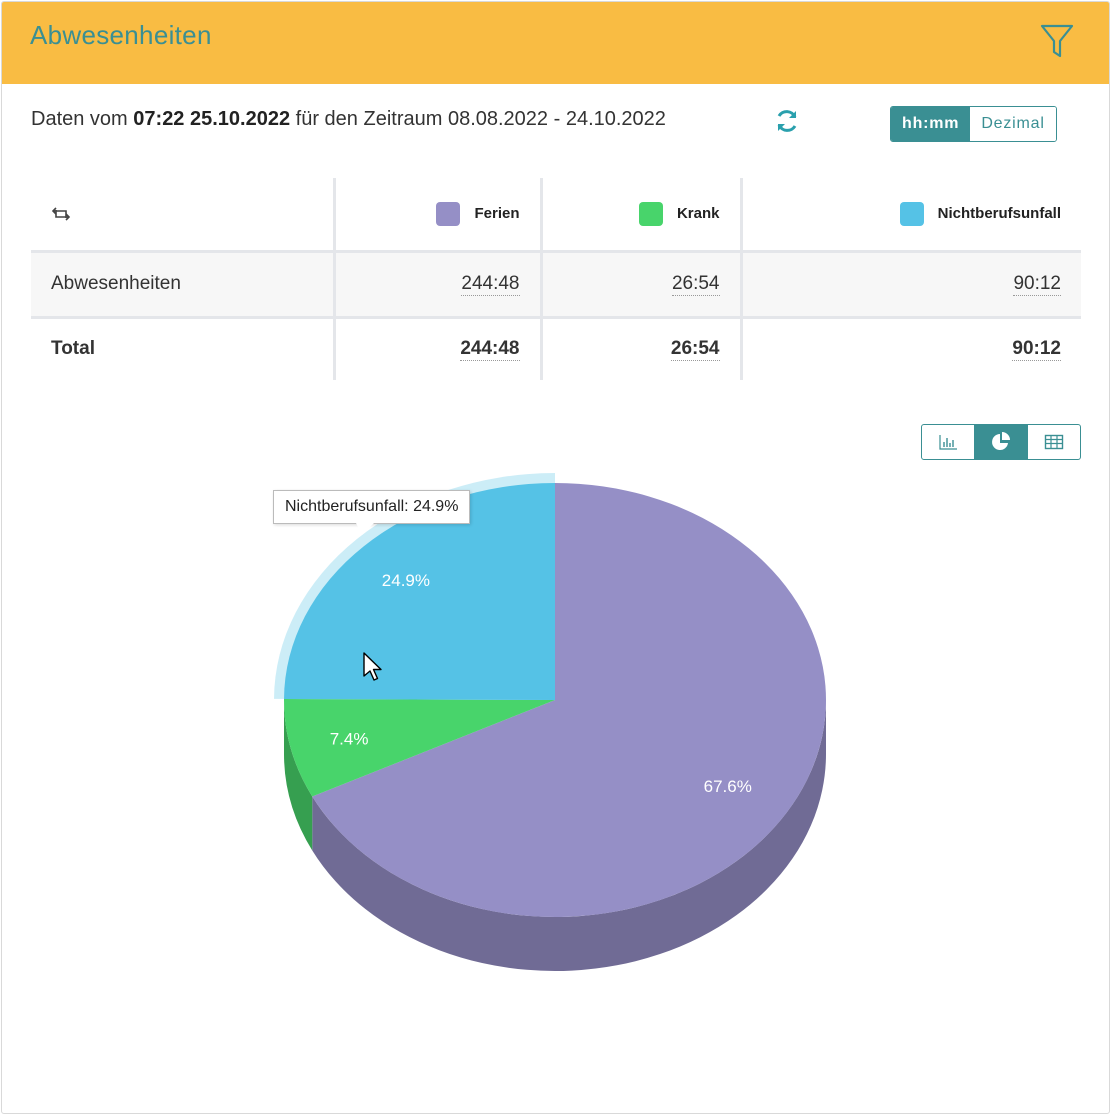 The width and height of the screenshot is (1111, 1116). Describe the element at coordinates (61, 214) in the screenshot. I see `swap-axes-icon` at that location.